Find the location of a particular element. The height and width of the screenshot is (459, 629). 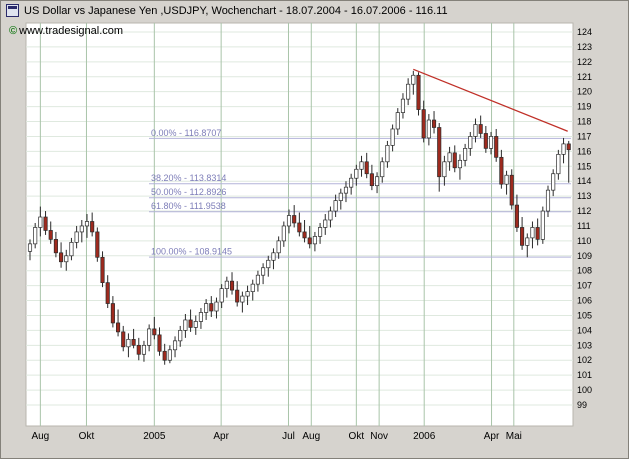

trendline is located at coordinates (490, 100).